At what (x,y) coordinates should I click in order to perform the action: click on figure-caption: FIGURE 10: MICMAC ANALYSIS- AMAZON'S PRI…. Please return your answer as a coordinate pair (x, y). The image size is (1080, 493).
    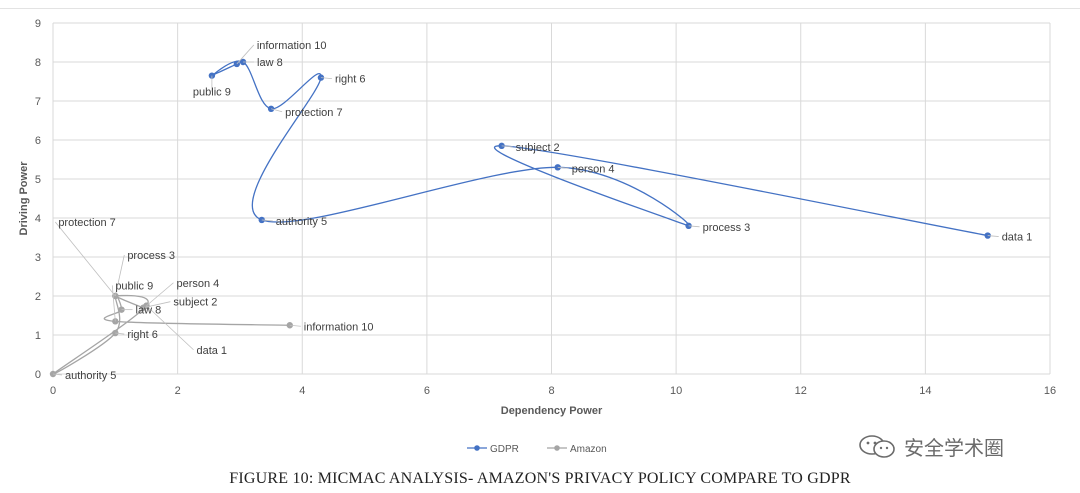
    Looking at the image, I should click on (540, 478).